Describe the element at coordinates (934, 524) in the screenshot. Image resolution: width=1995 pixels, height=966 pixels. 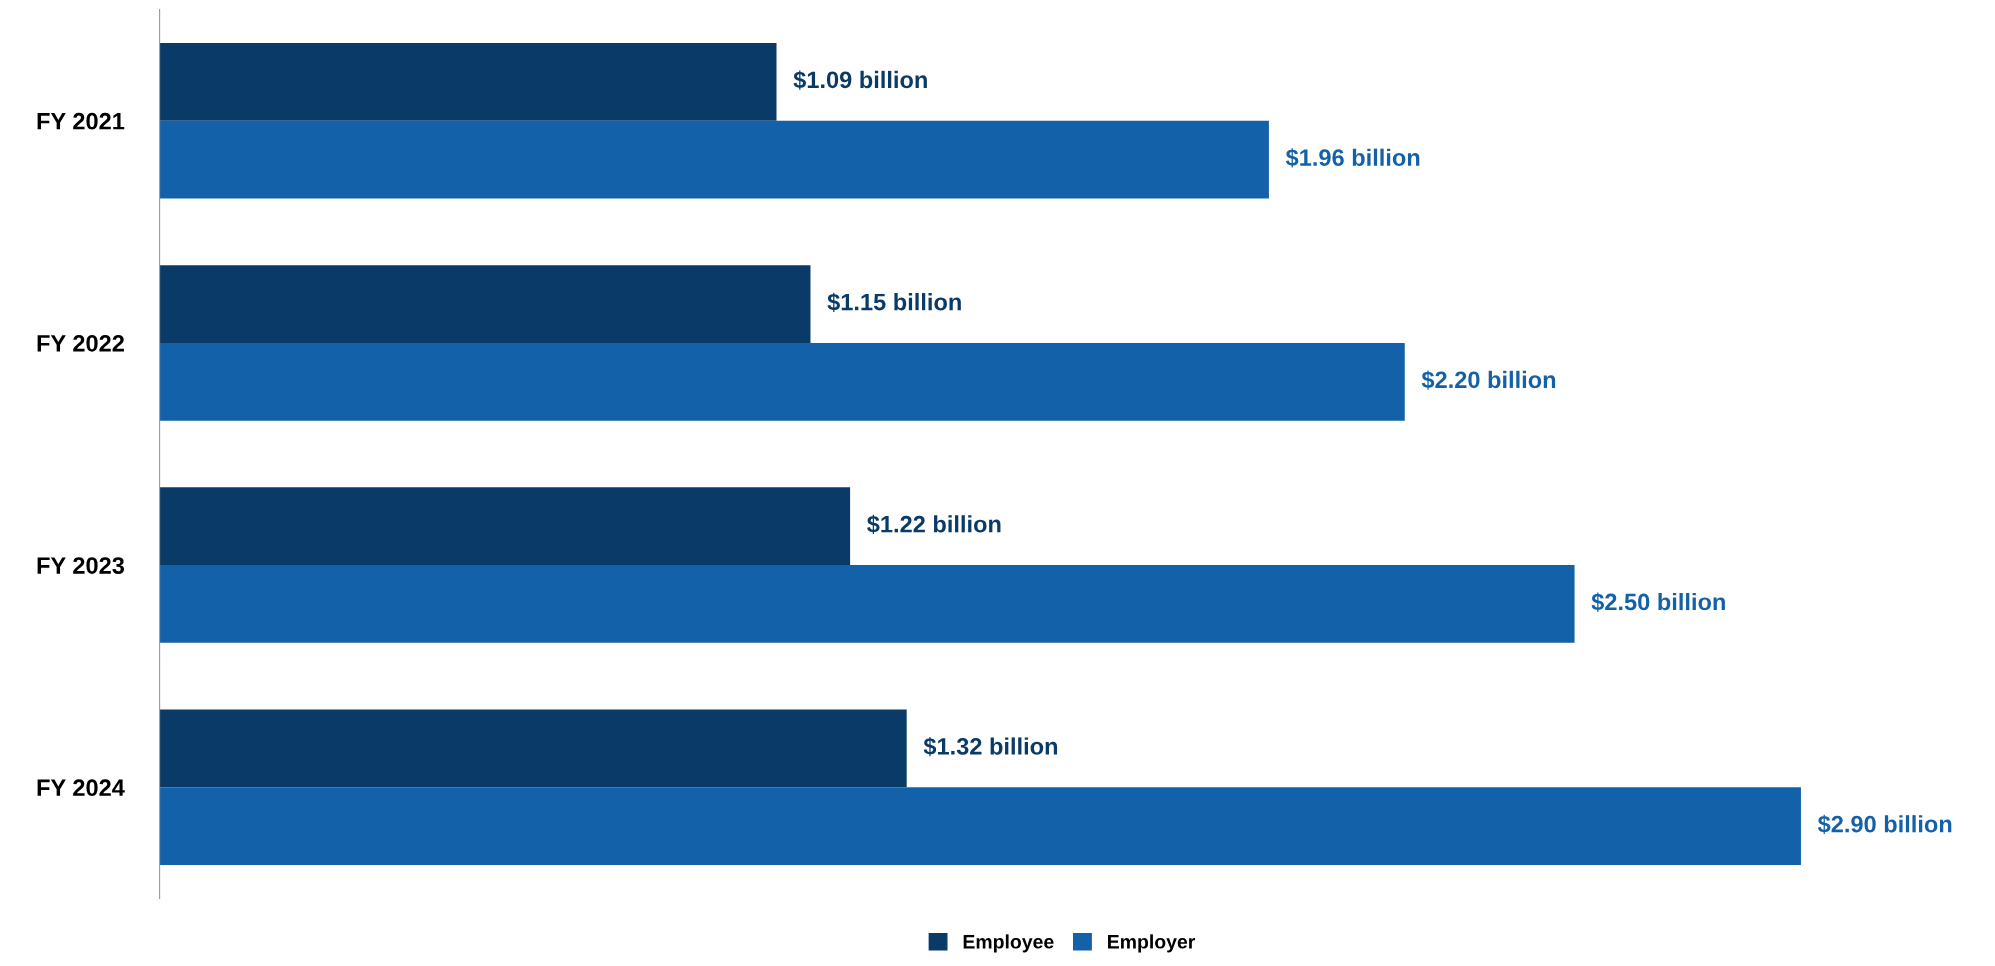
I see `data-label: $1.22 billion` at that location.